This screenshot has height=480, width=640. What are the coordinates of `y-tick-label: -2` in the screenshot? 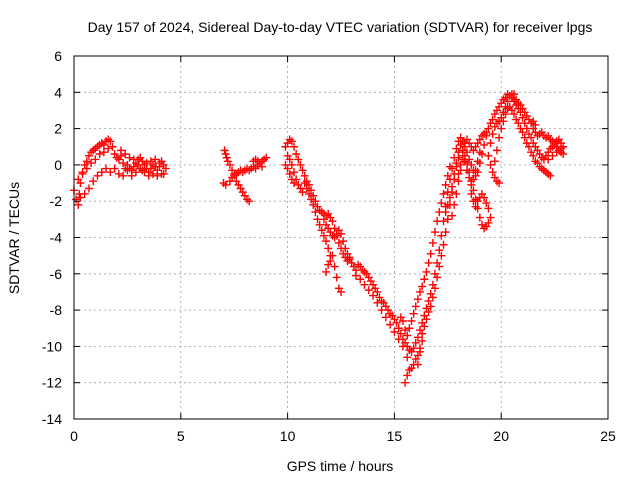 It's located at (56, 201).